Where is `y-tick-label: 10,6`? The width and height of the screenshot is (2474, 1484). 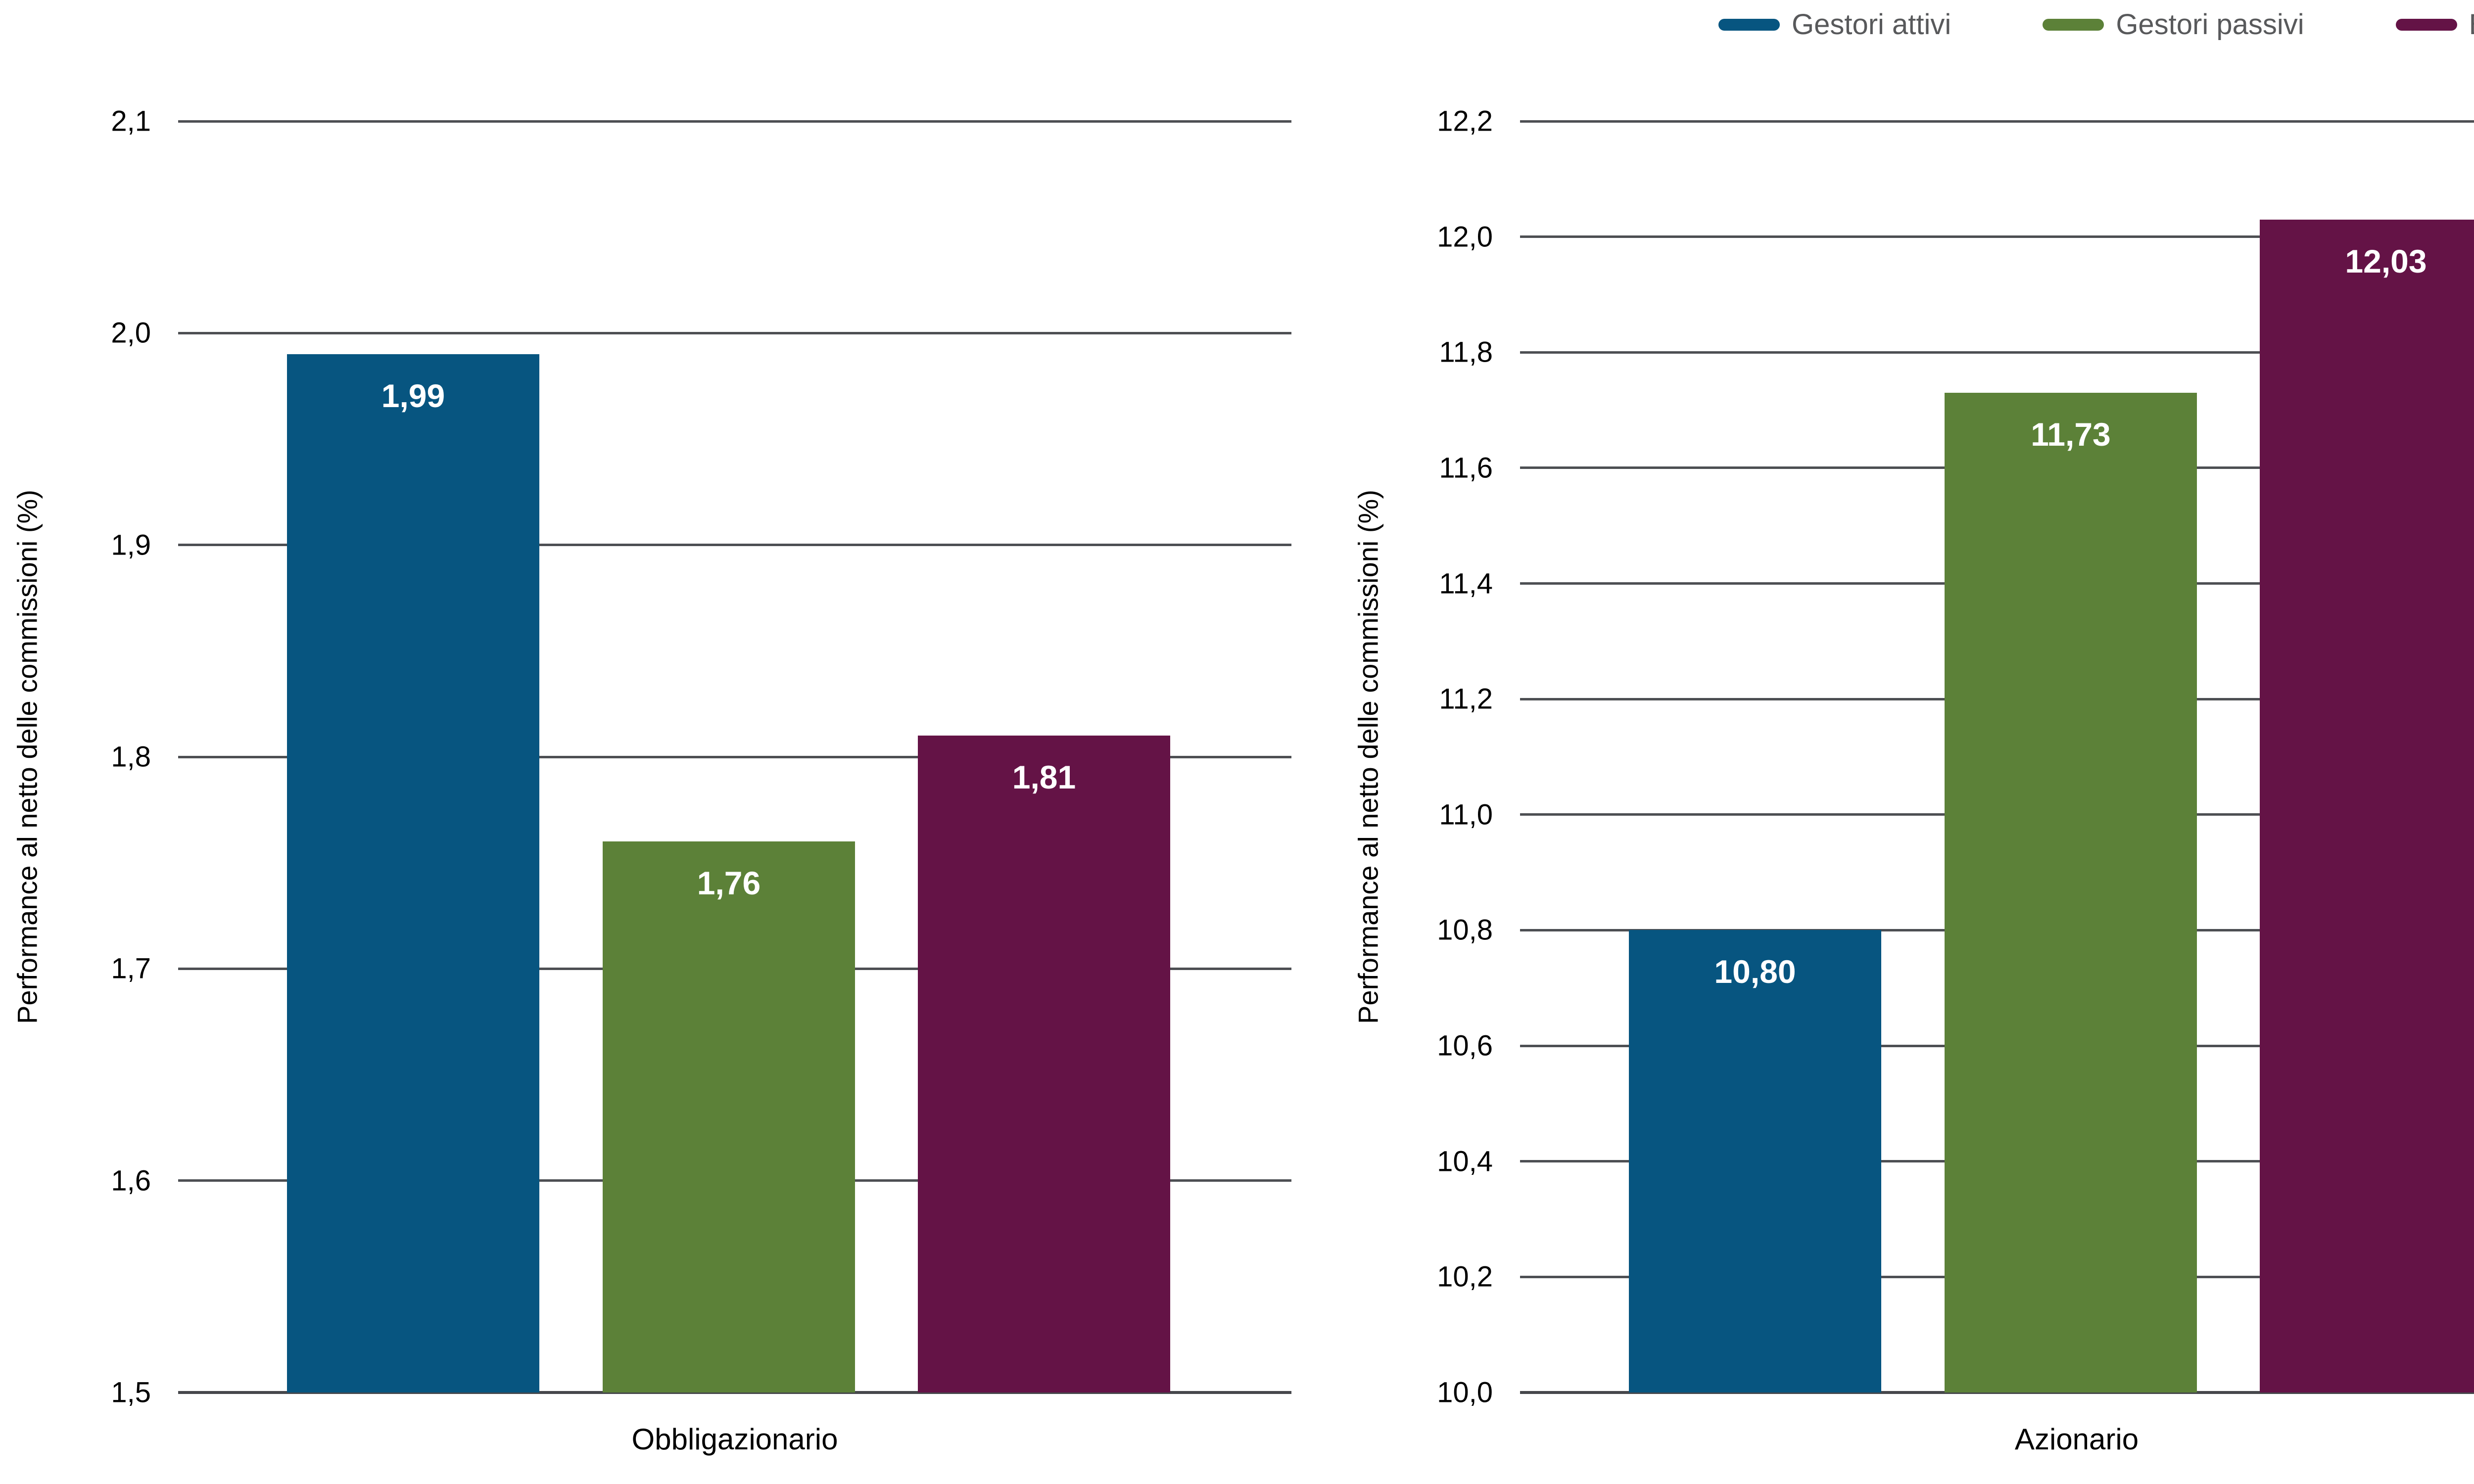
y-tick-label: 10,6 is located at coordinates (1465, 1045).